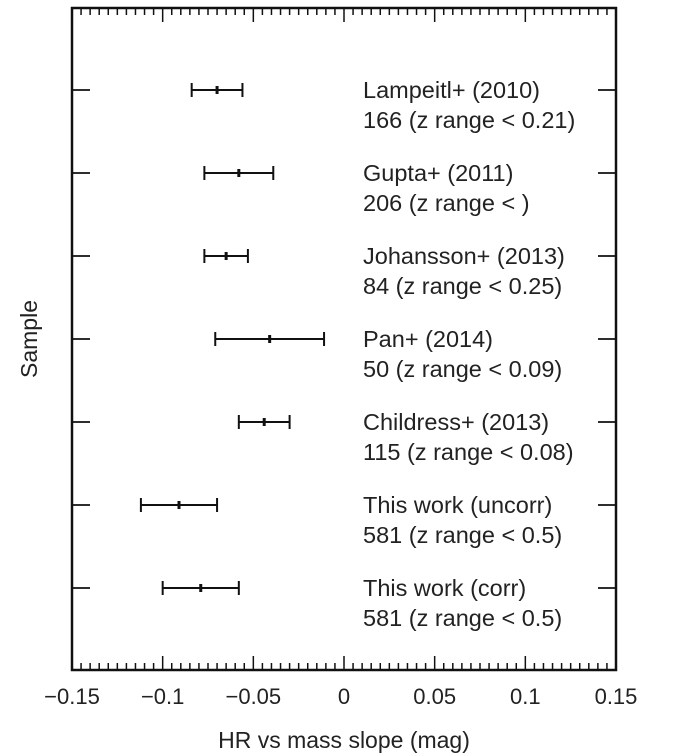 This screenshot has width=673, height=756. I want to click on sample-label: Pan+ (2014), so click(428, 339).